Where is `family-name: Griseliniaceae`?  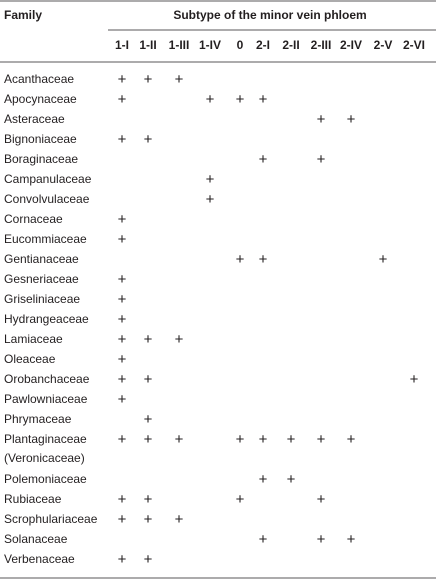 family-name: Griseliniaceae is located at coordinates (42, 299).